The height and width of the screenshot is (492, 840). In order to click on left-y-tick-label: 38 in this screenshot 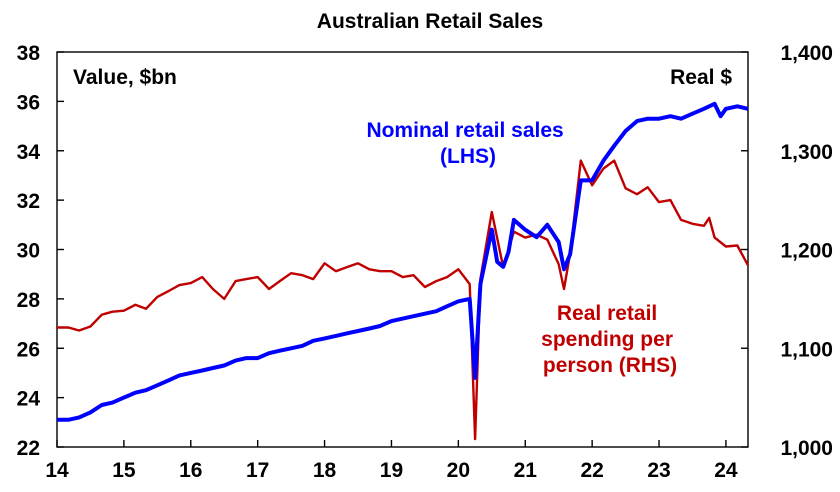, I will do `click(29, 53)`.